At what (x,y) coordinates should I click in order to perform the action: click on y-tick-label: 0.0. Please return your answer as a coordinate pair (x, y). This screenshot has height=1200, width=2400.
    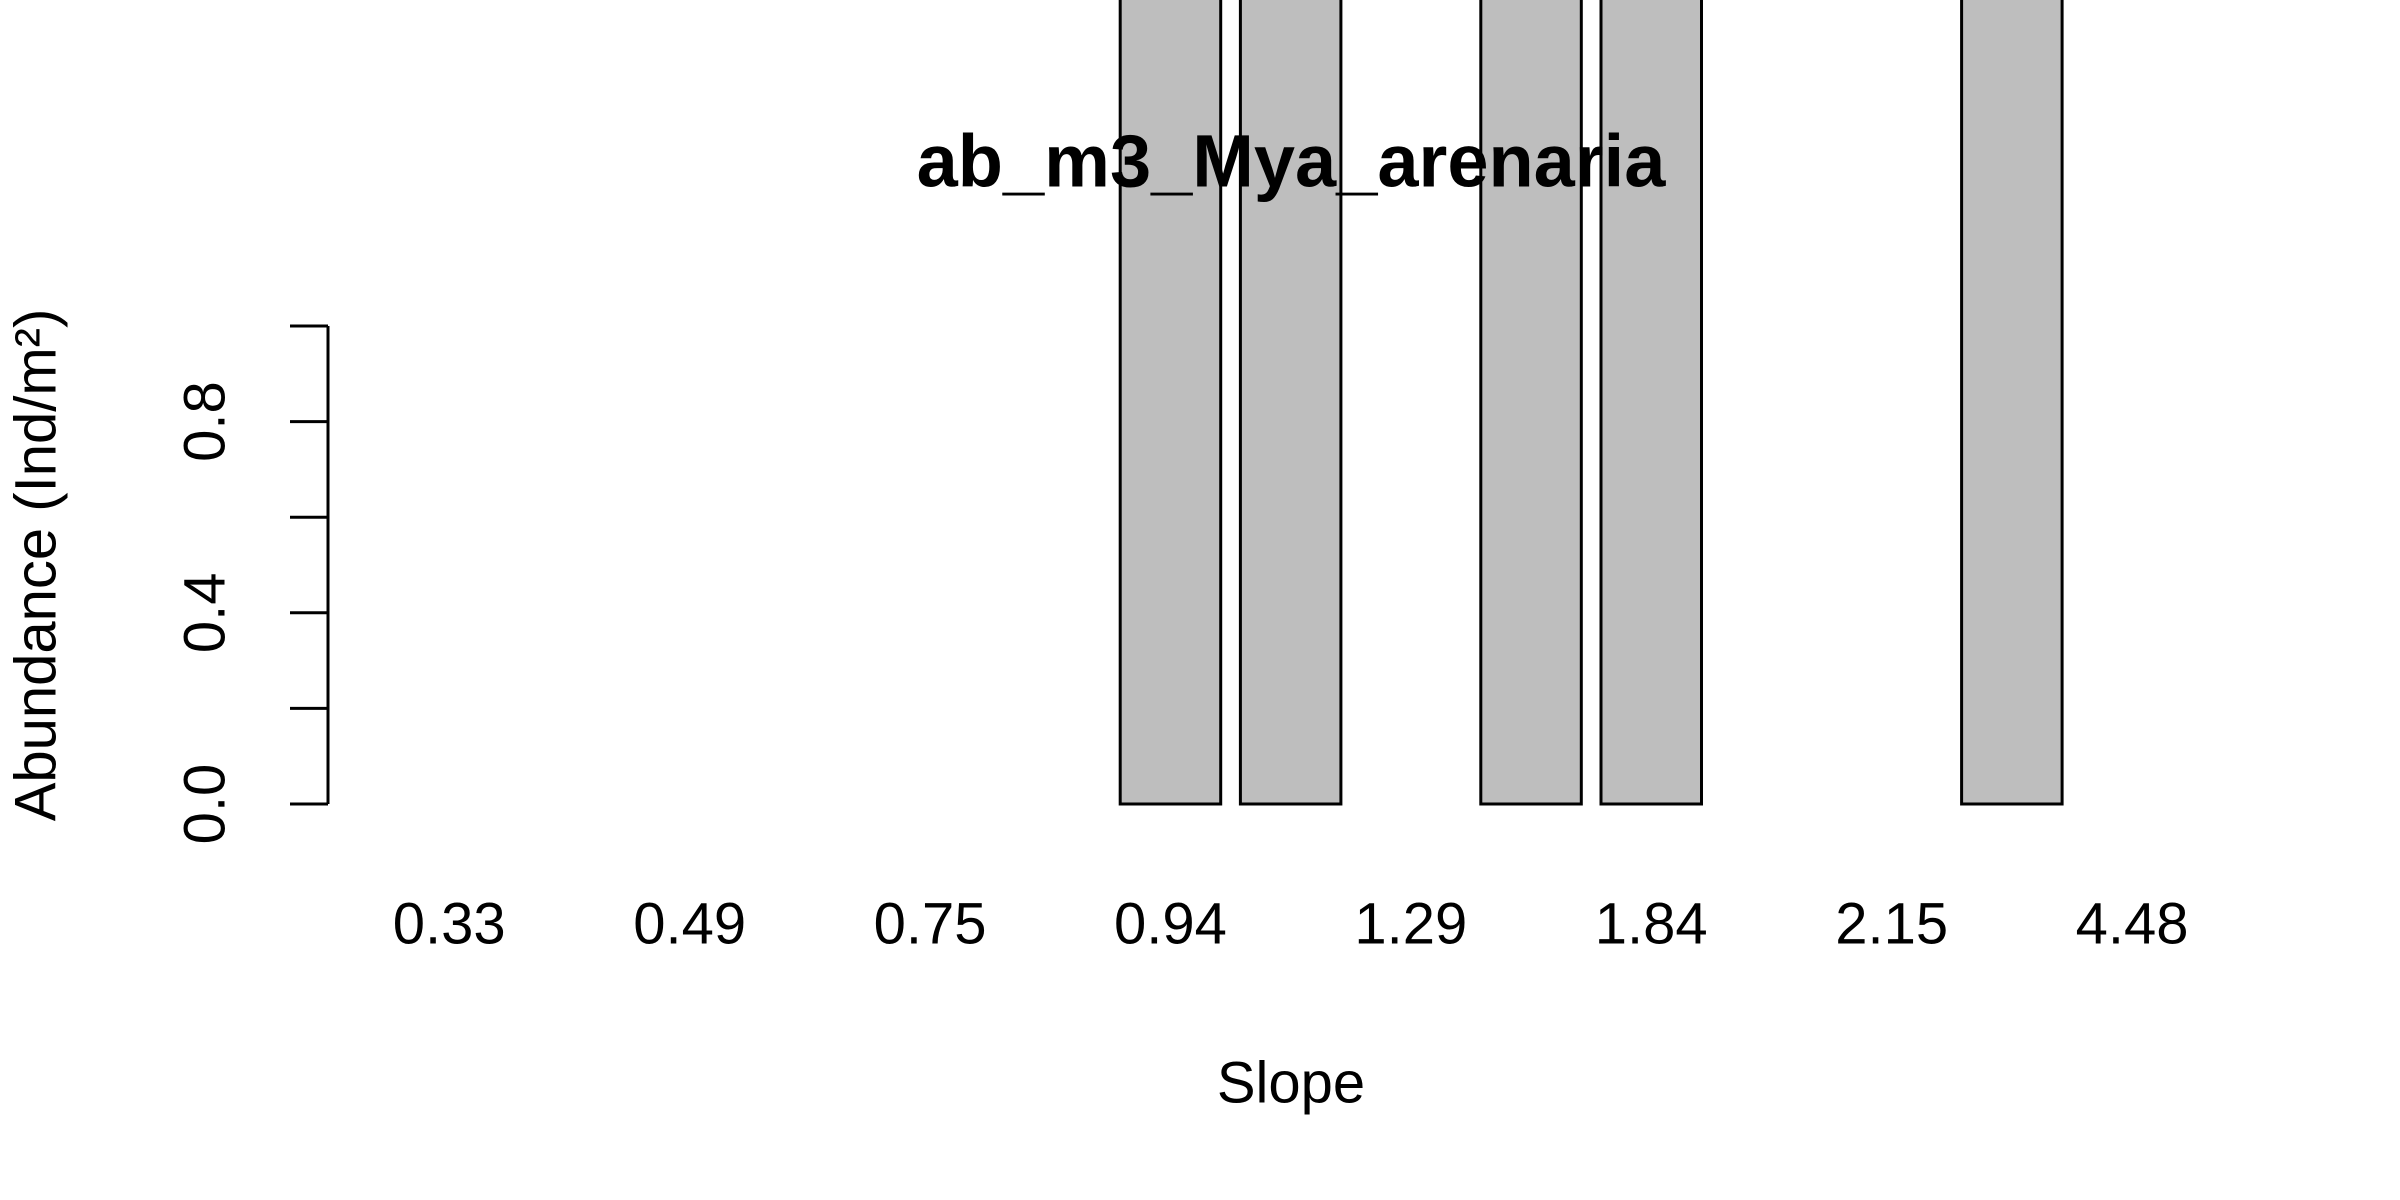
    Looking at the image, I should click on (204, 804).